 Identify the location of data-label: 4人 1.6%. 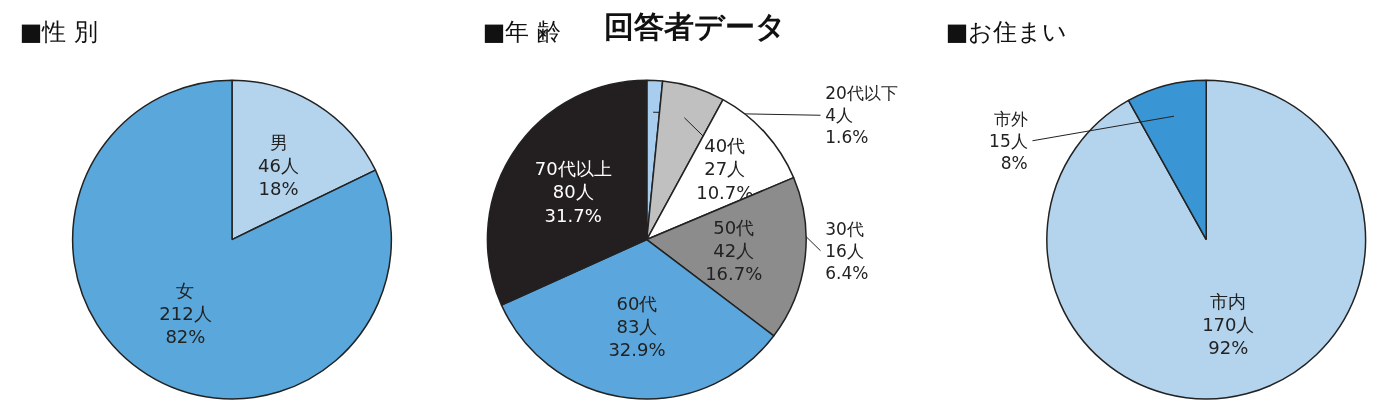
(847, 126).